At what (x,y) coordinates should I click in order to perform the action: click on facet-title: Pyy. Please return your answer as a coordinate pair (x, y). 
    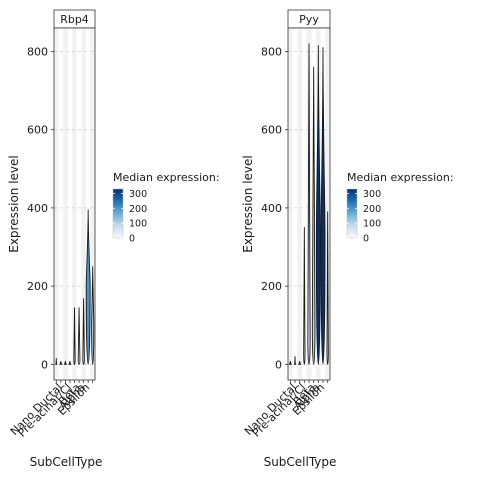
    Looking at the image, I should click on (309, 19).